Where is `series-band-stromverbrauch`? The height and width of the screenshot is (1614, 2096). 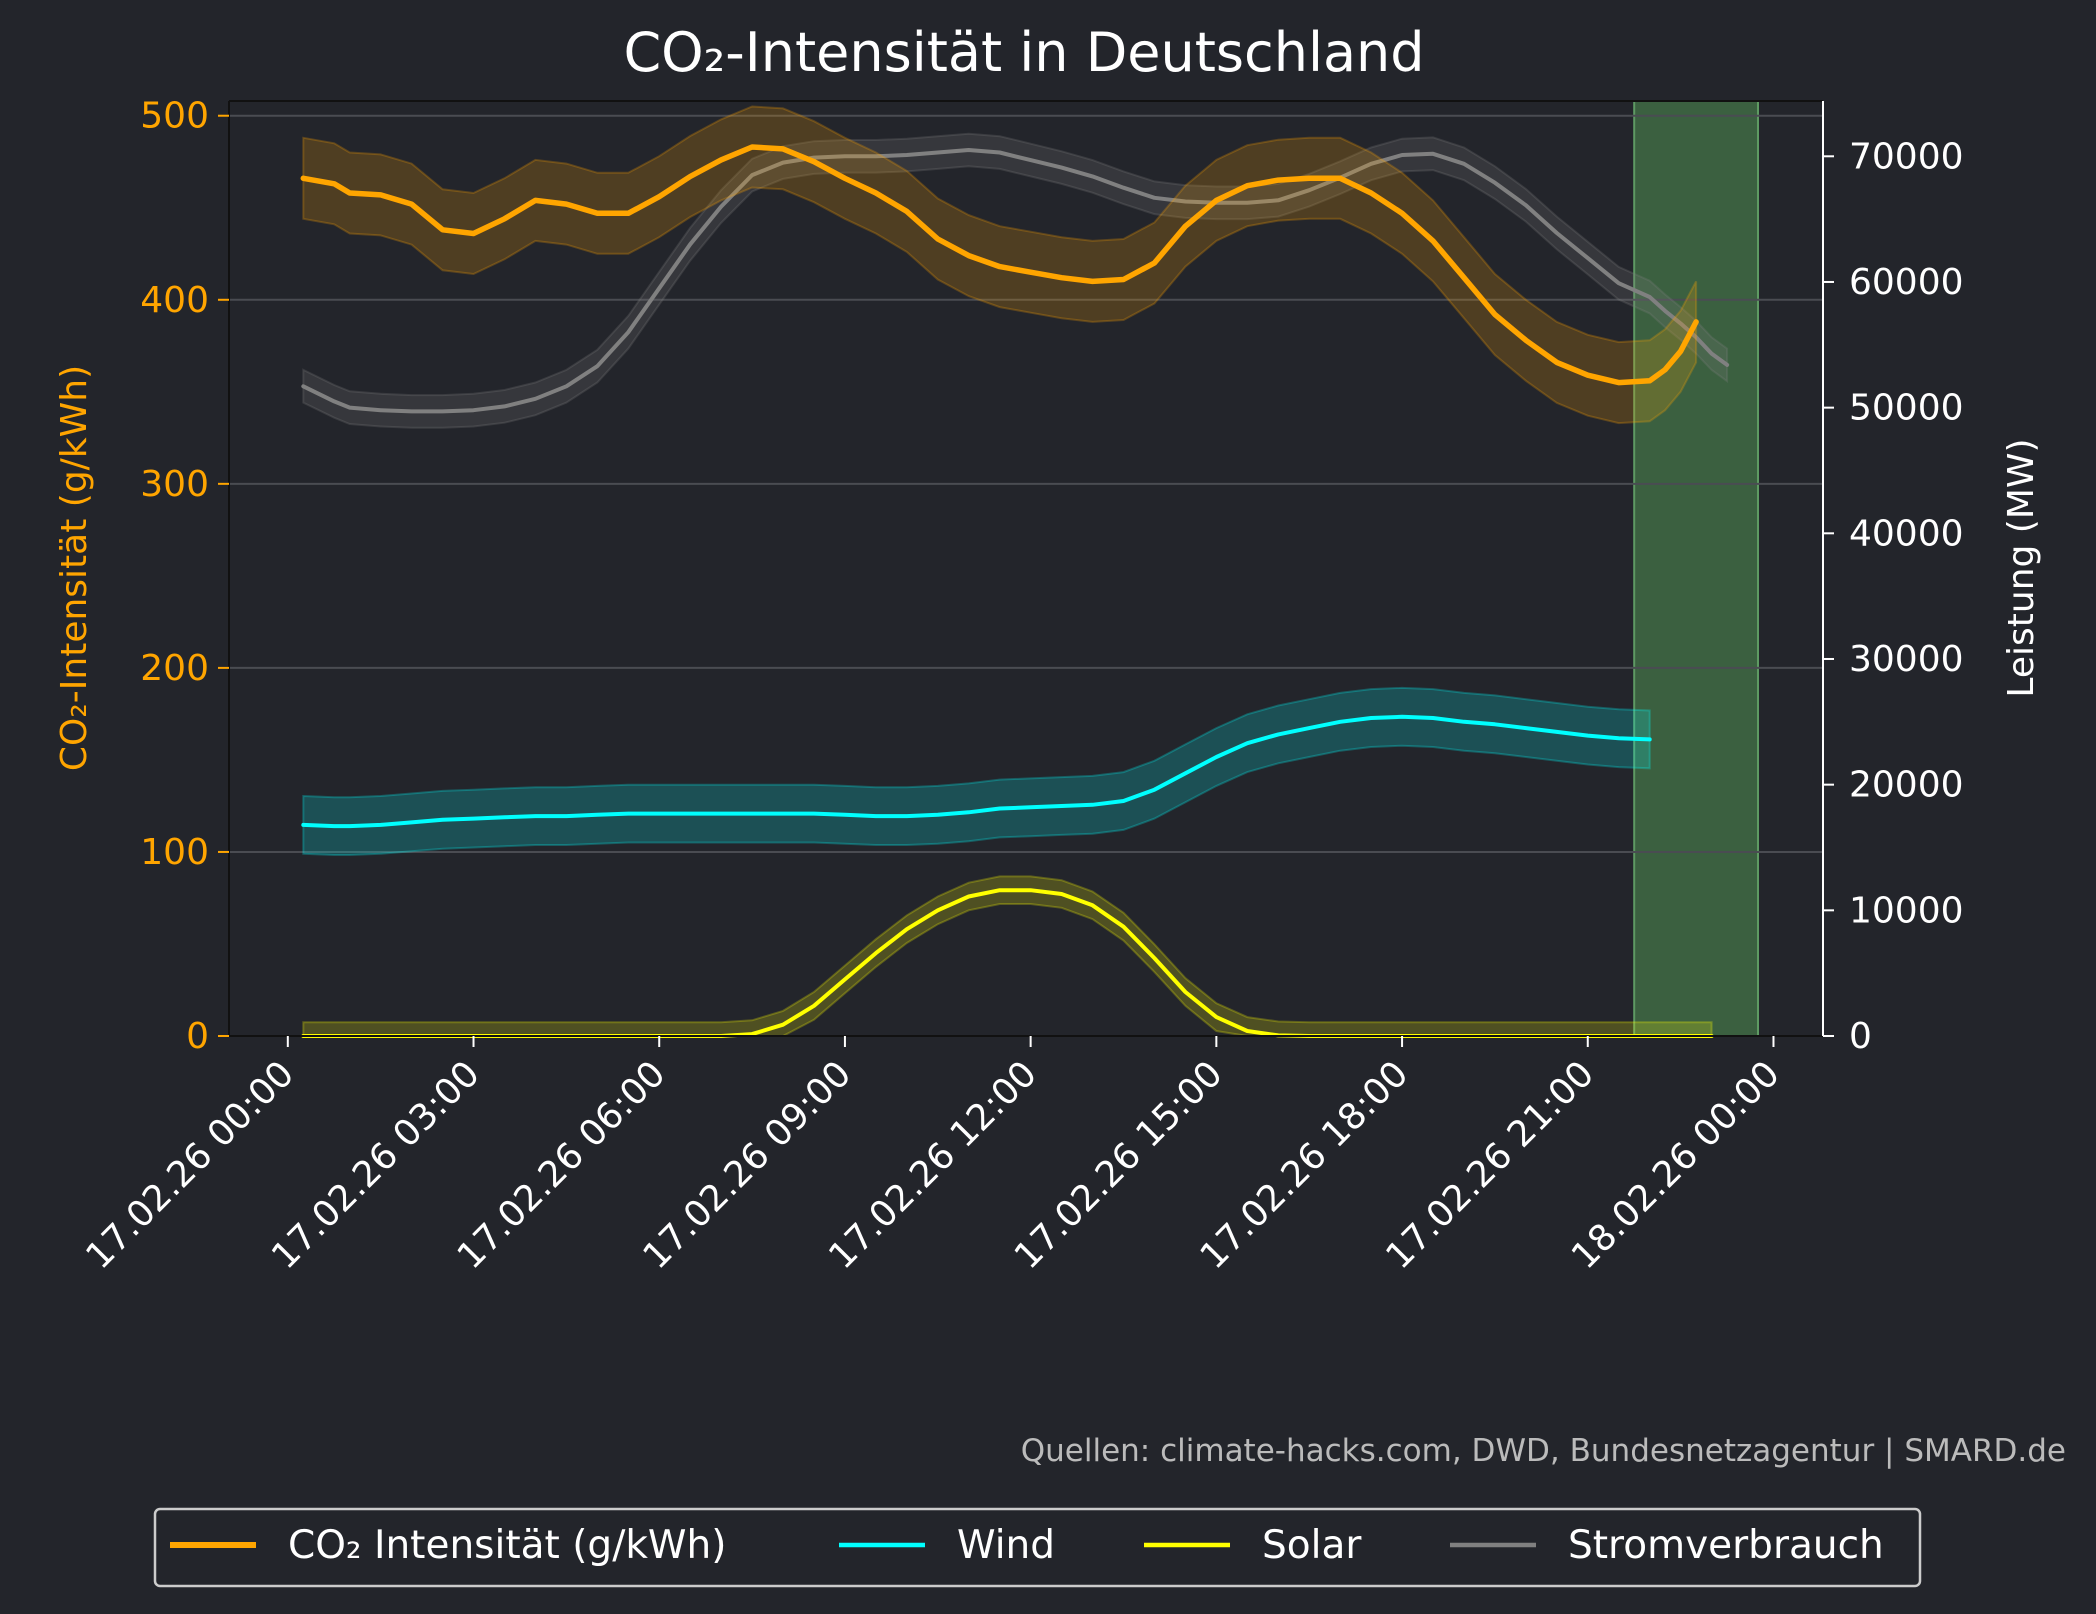
series-band-stromverbrauch is located at coordinates (1015, 280).